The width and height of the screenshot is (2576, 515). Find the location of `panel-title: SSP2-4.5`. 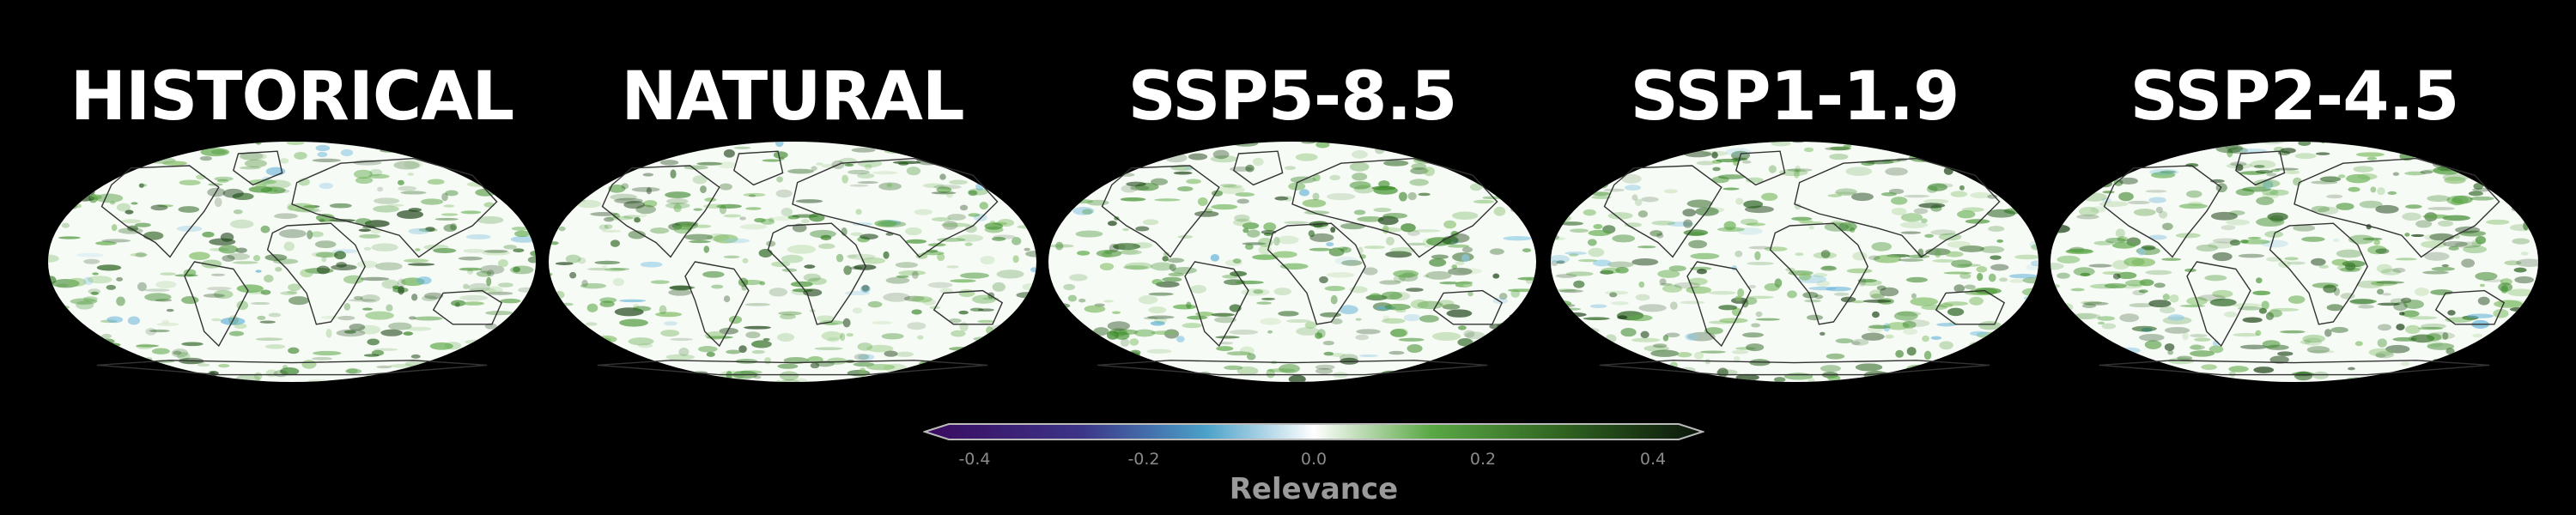

panel-title: SSP2-4.5 is located at coordinates (2295, 97).